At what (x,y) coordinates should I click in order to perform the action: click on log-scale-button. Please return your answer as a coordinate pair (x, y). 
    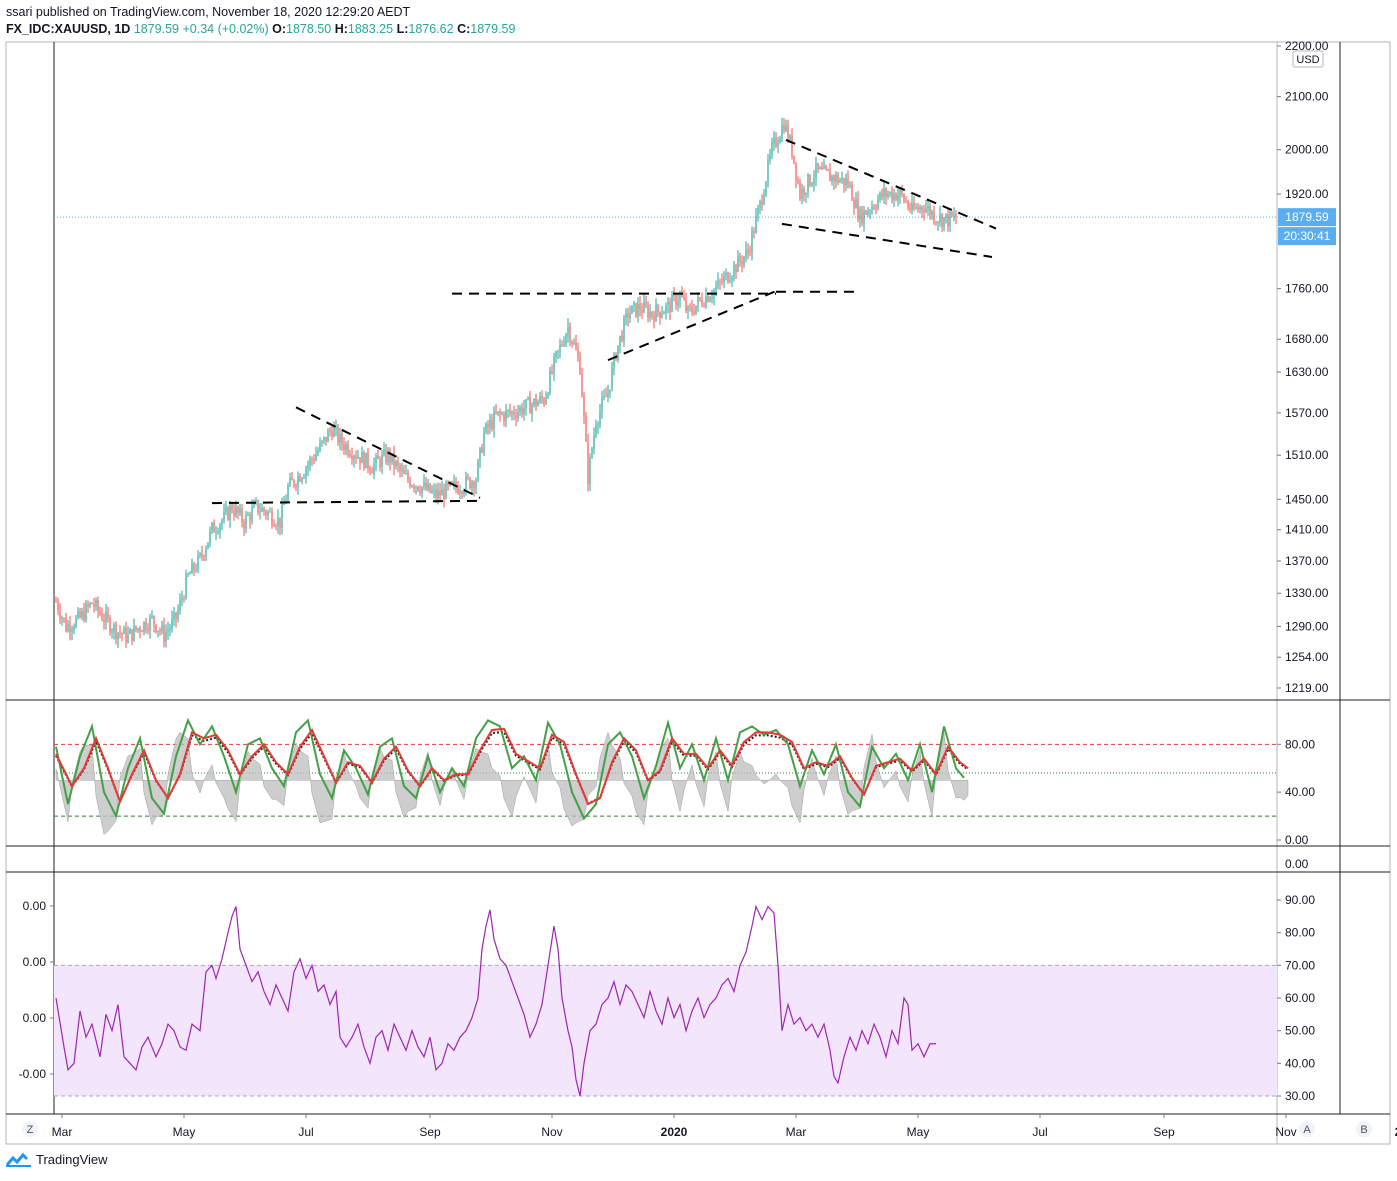
    Looking at the image, I should click on (1364, 1129).